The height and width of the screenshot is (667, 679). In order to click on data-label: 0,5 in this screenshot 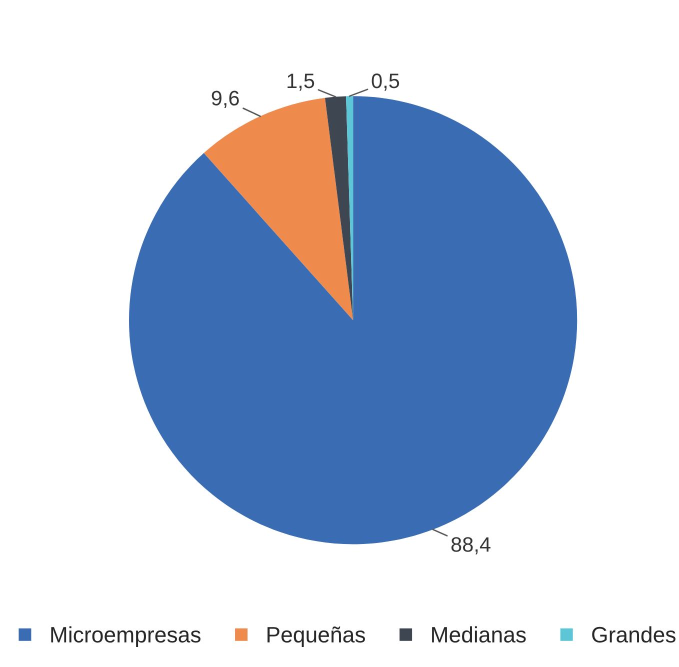, I will do `click(386, 82)`.